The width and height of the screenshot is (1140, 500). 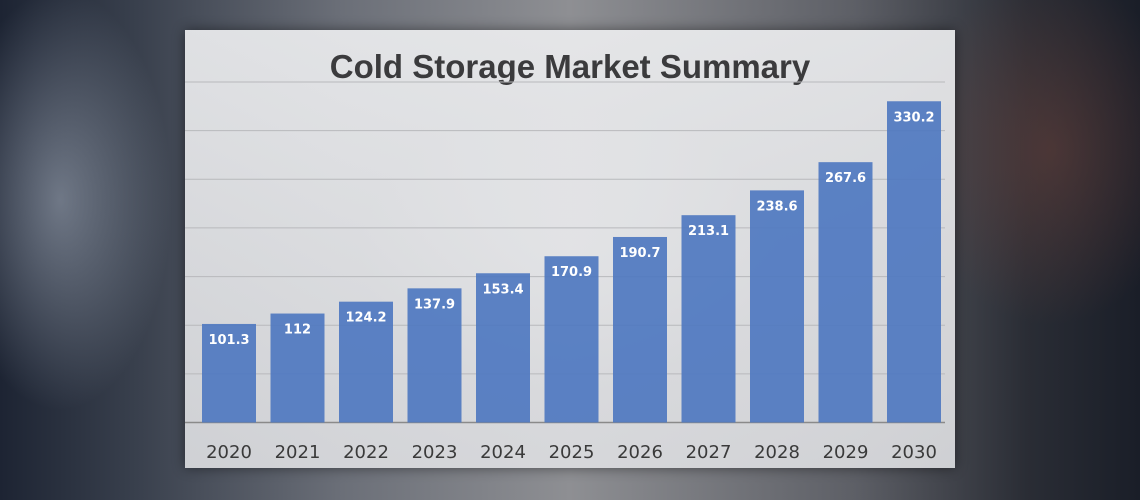 What do you see at coordinates (298, 452) in the screenshot?
I see `x-tick-label: 2021` at bounding box center [298, 452].